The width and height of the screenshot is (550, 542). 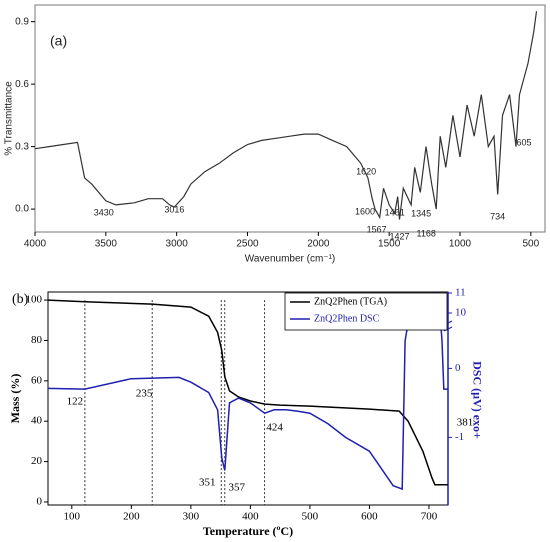 What do you see at coordinates (250, 517) in the screenshot?
I see `x-tick-label: 400` at bounding box center [250, 517].